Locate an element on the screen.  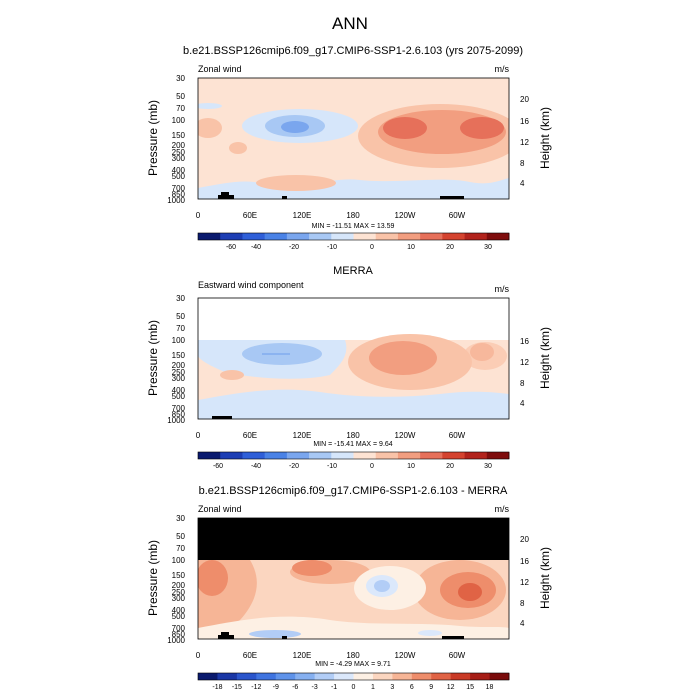
y2-axis-label: Height (km) is located at coordinates (545, 578).